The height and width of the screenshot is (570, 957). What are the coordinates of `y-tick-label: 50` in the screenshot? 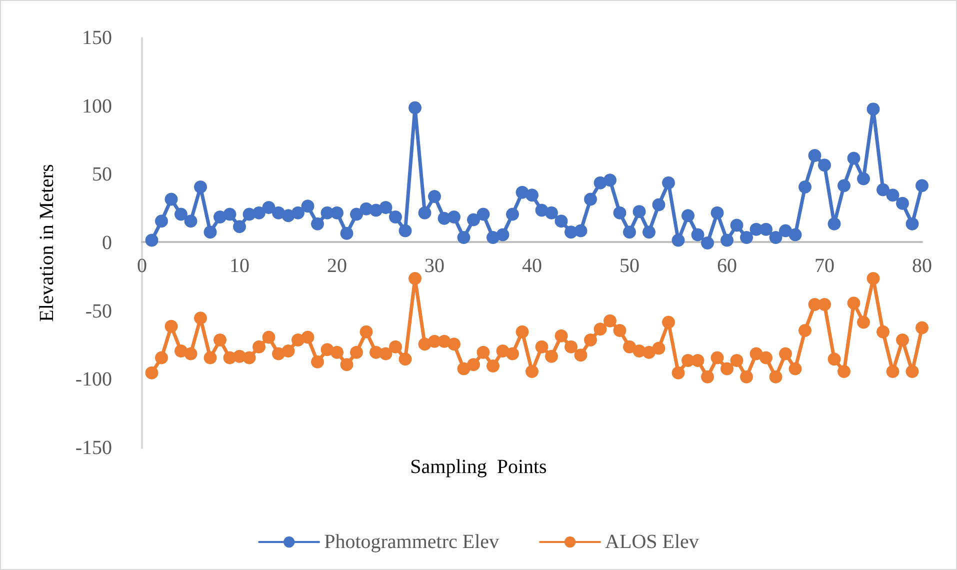 It's located at (102, 175).